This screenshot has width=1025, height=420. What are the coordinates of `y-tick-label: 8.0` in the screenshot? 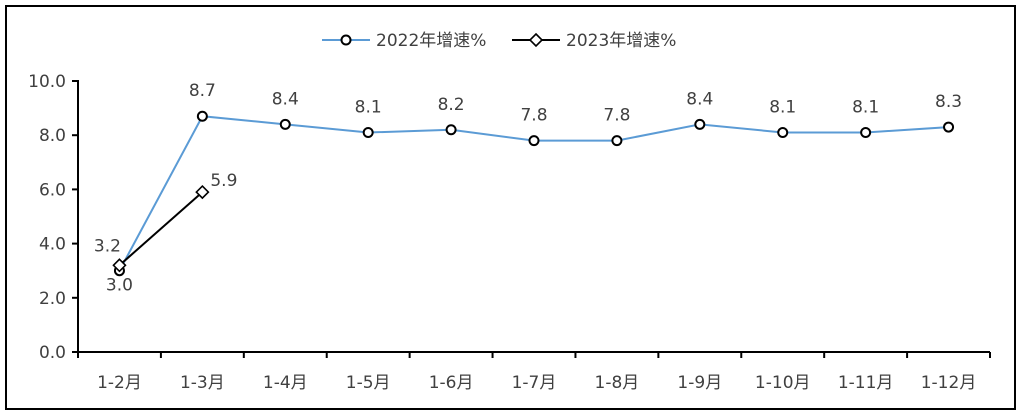 It's located at (52, 136).